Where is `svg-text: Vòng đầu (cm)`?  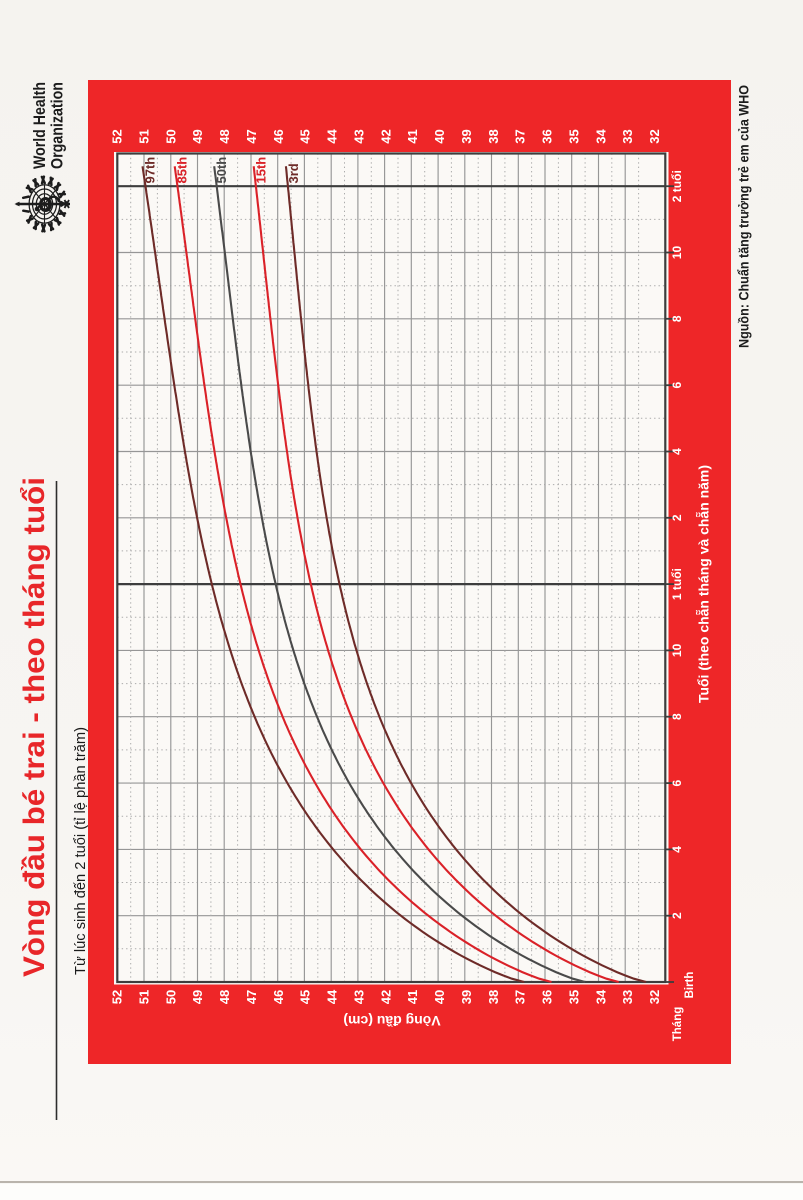
svg-text: Vòng đầu (cm) is located at coordinates (391, 1021).